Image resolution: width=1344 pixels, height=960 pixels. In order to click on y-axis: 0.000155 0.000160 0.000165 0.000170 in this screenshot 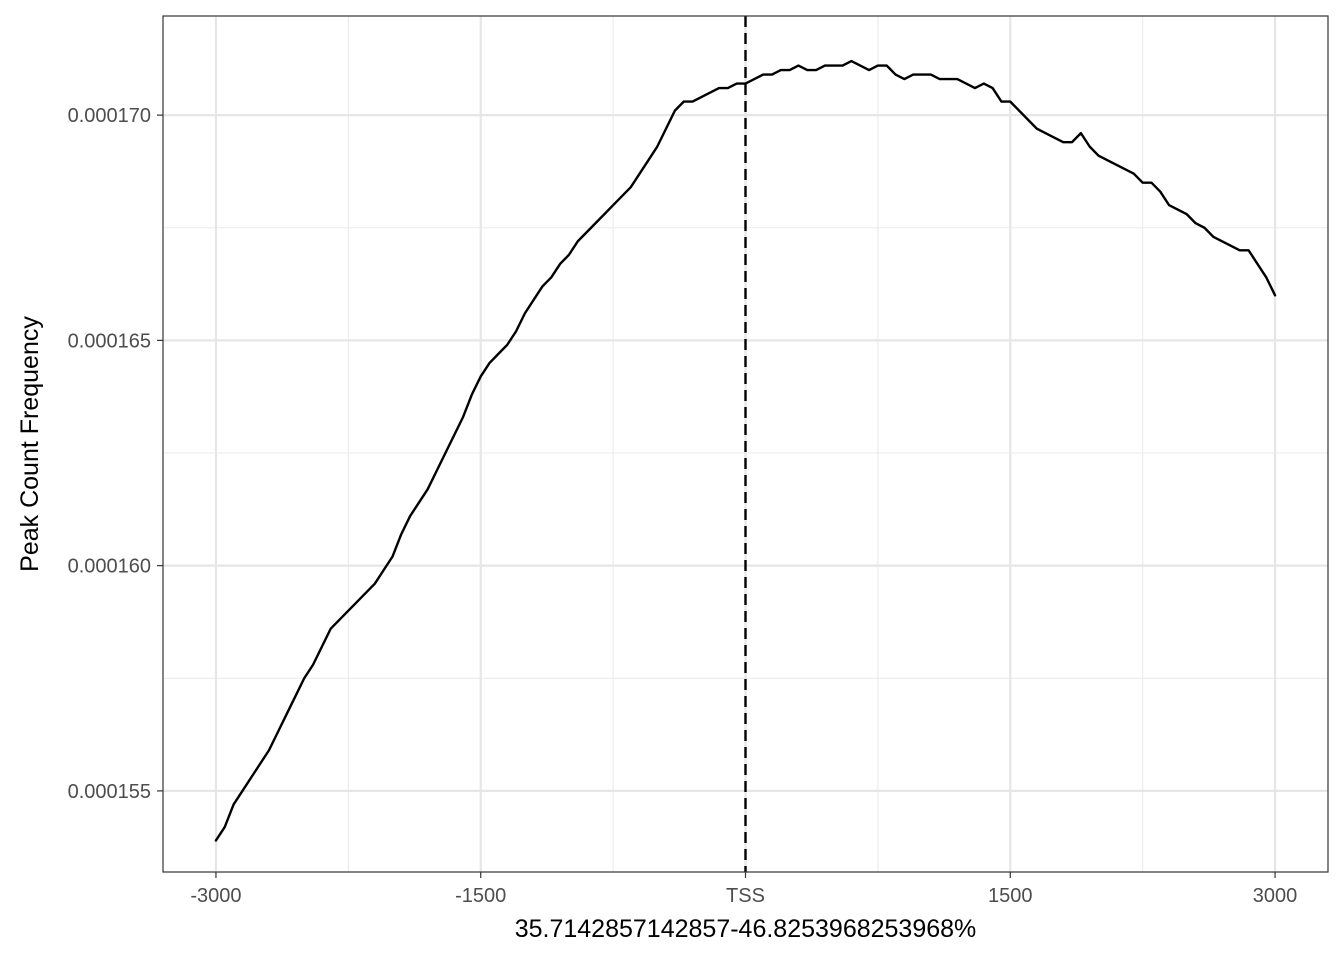, I will do `click(115, 454)`.